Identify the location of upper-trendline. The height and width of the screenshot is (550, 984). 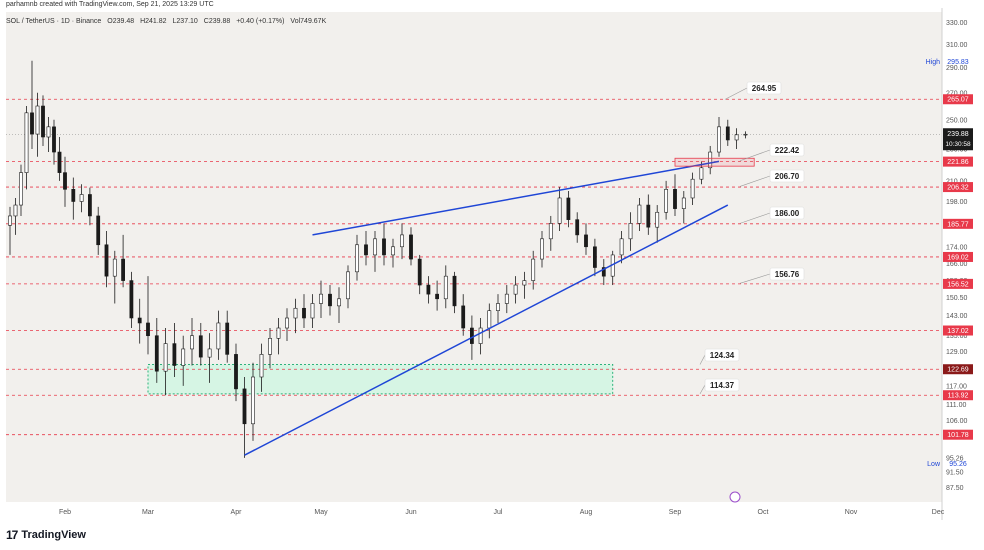
(516, 198).